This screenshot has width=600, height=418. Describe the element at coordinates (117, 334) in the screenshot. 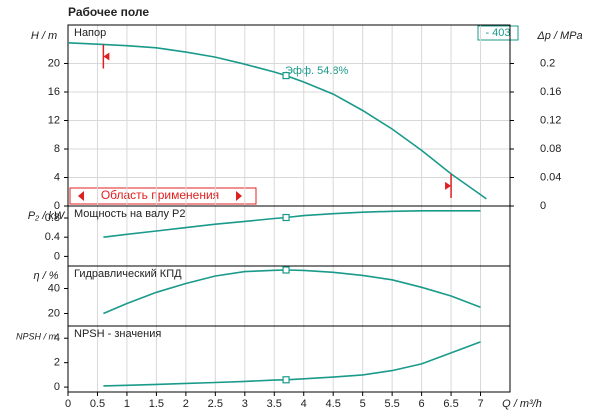

I see `panel-title: NPSH - значения` at that location.